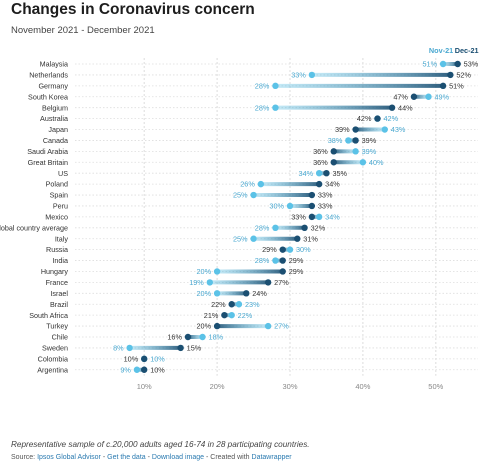 The image size is (500, 473). What do you see at coordinates (69, 457) in the screenshot?
I see `source-link: Ipsos Global Advisor` at bounding box center [69, 457].